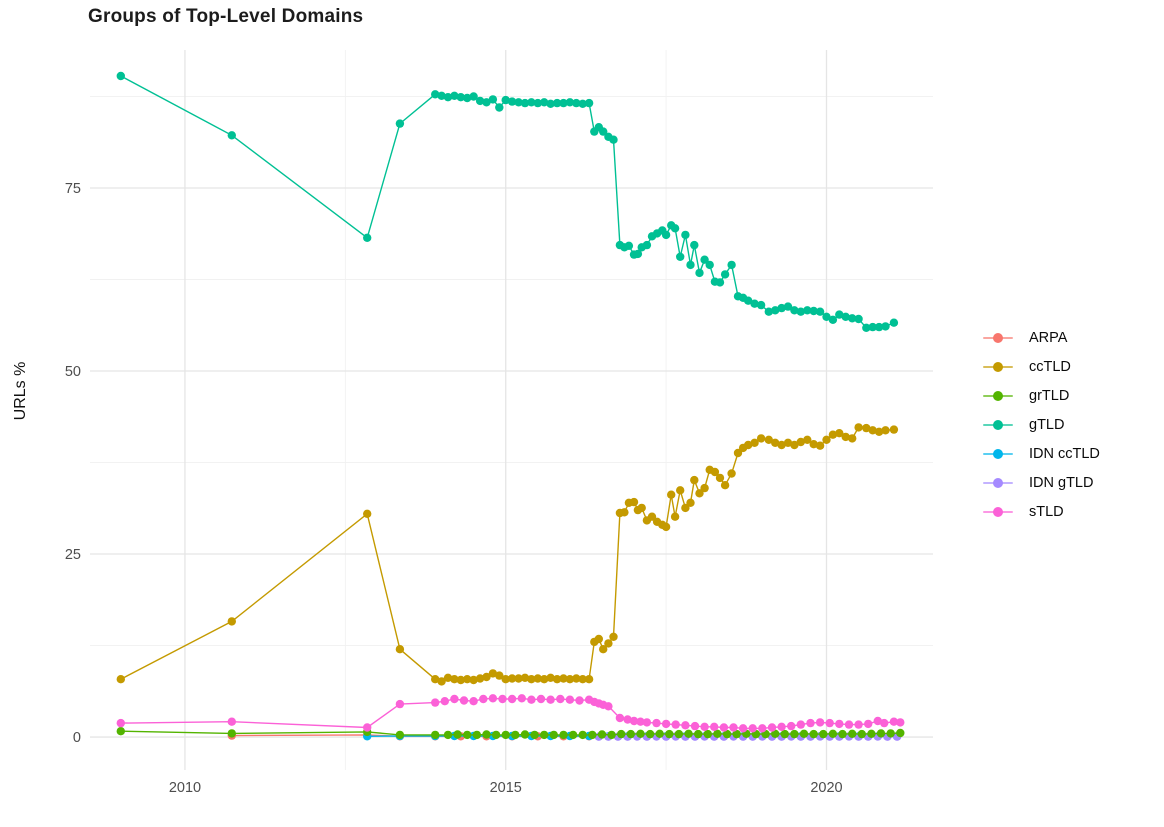 The height and width of the screenshot is (827, 1164). Describe the element at coordinates (226, 16) in the screenshot. I see `chart-title: Groups of Top-Level Domains` at that location.